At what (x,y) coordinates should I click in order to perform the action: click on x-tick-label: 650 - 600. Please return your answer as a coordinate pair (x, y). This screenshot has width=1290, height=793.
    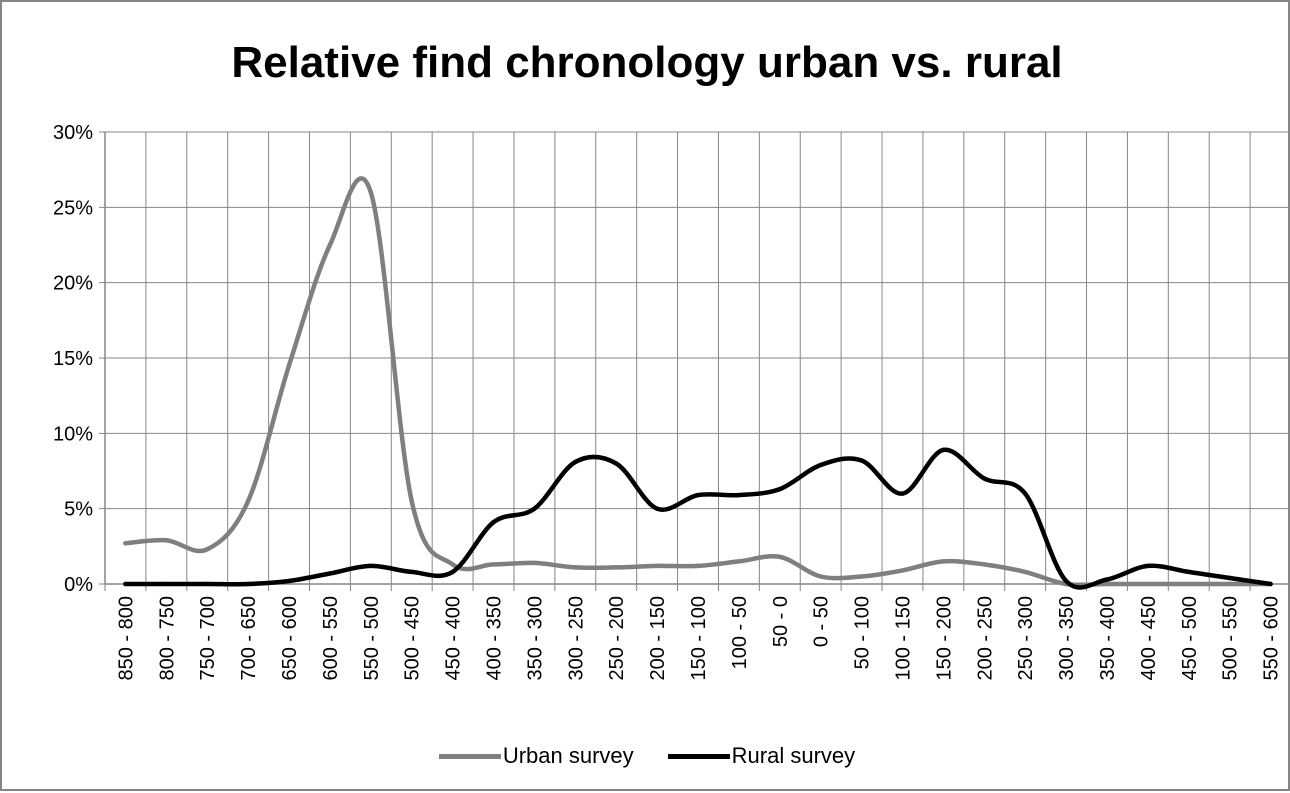
    Looking at the image, I should click on (290, 638).